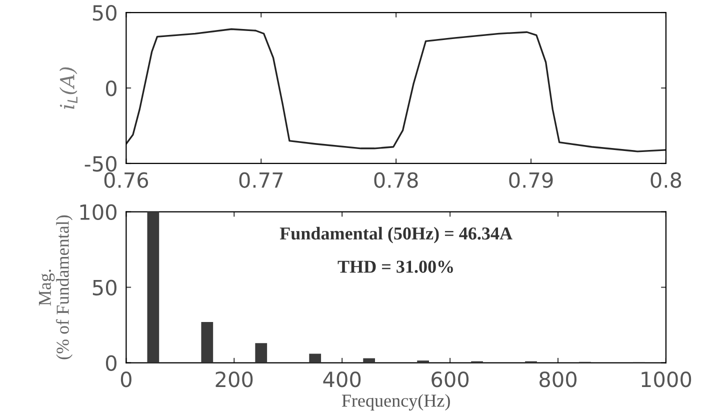 This screenshot has height=417, width=701. I want to click on y-tick-label: -50, so click(100, 164).